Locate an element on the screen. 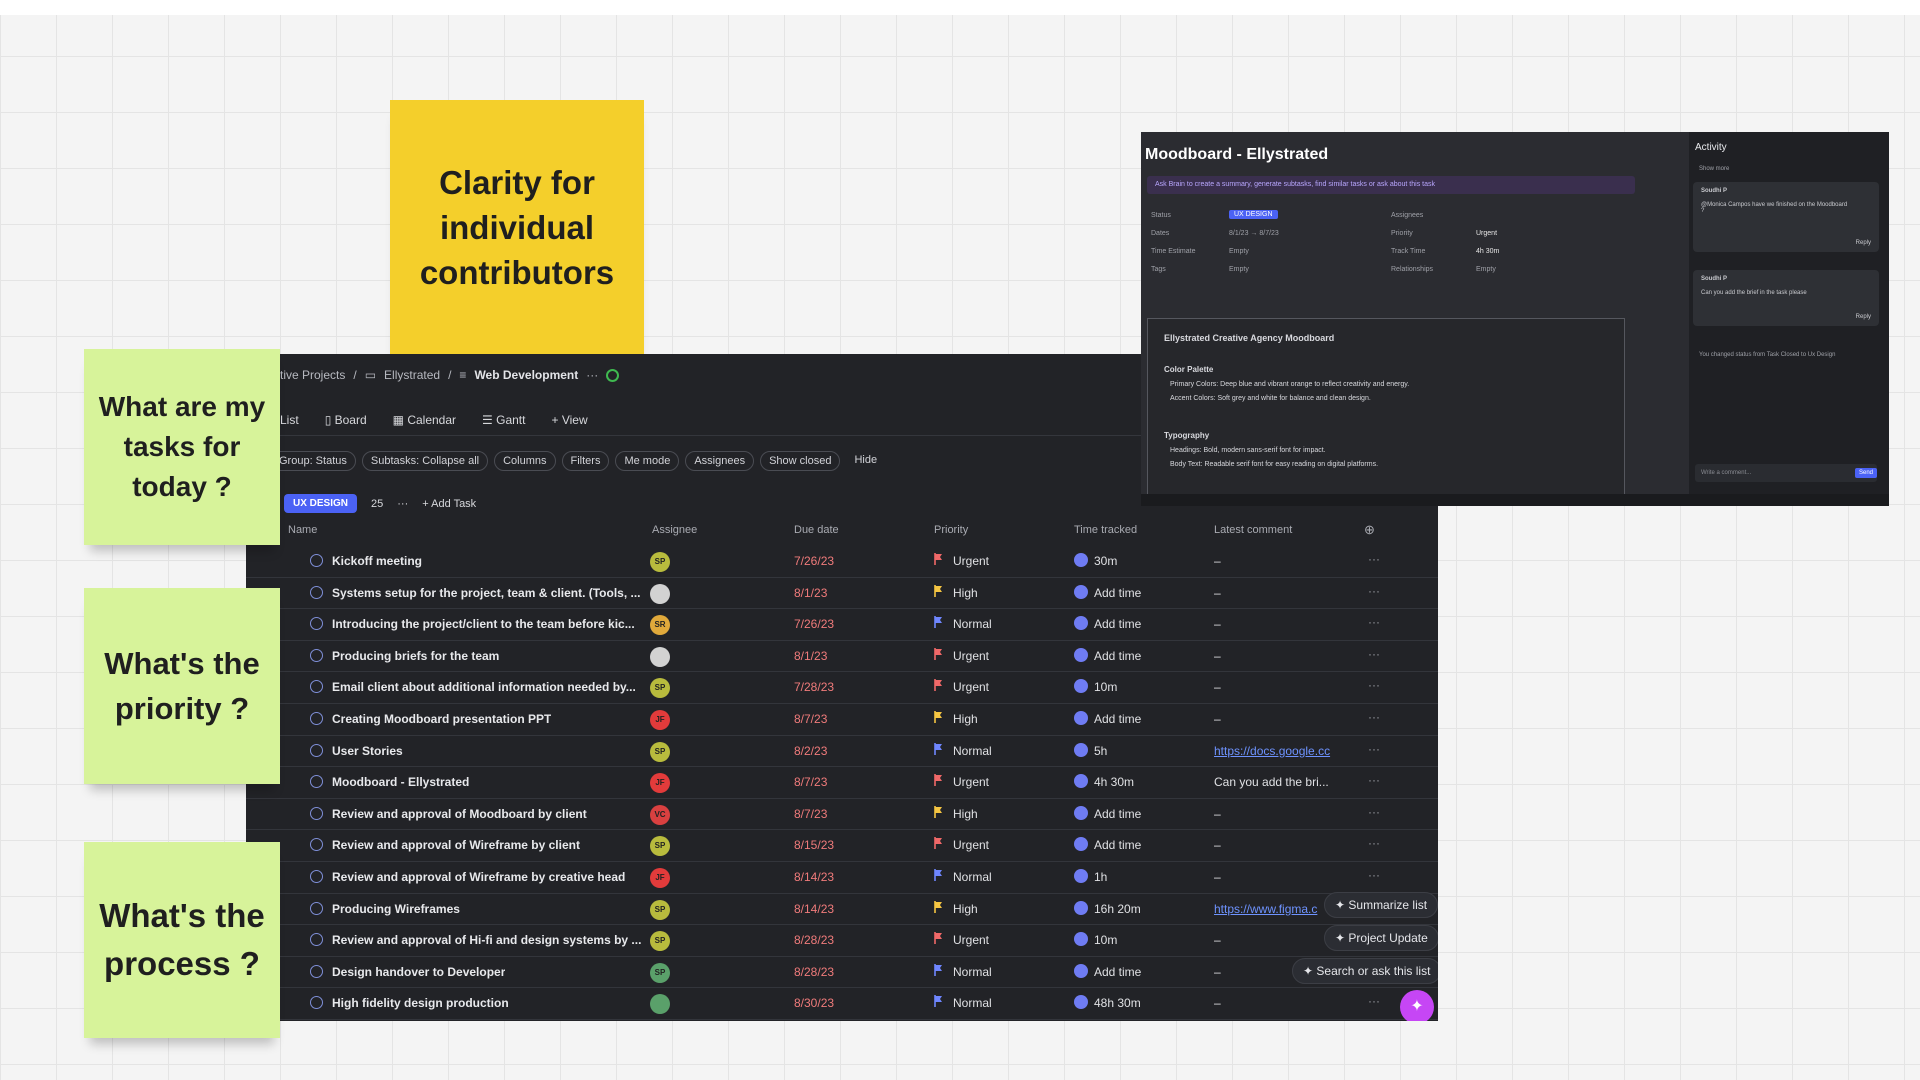 This screenshot has height=1080, width=1920. relationships-value: Empty is located at coordinates (1486, 269).